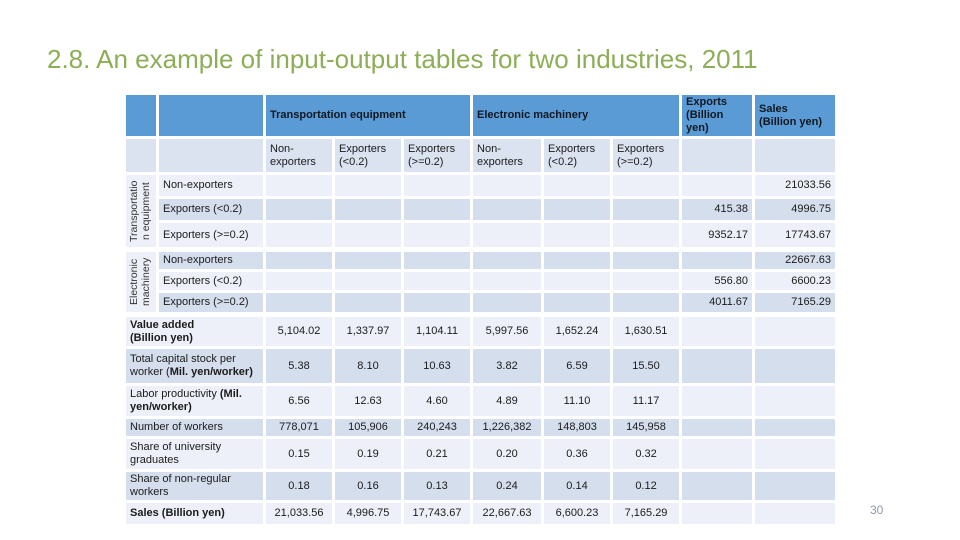  I want to click on exports-value-cell: 9352.17, so click(717, 235).